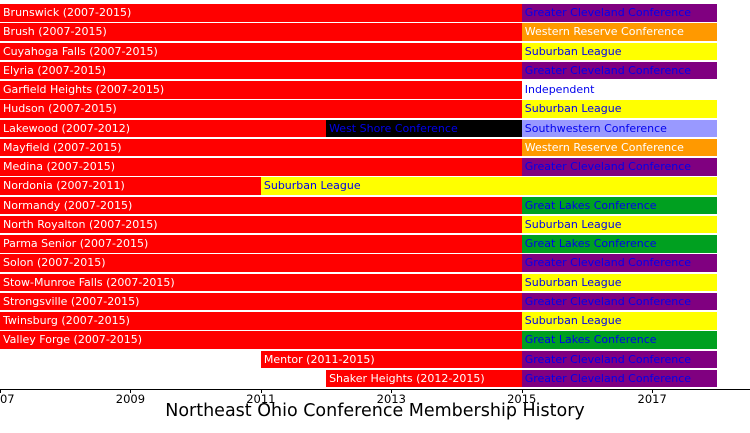 Image resolution: width=750 pixels, height=433 pixels. I want to click on x-tick-label: 2013, so click(391, 399).